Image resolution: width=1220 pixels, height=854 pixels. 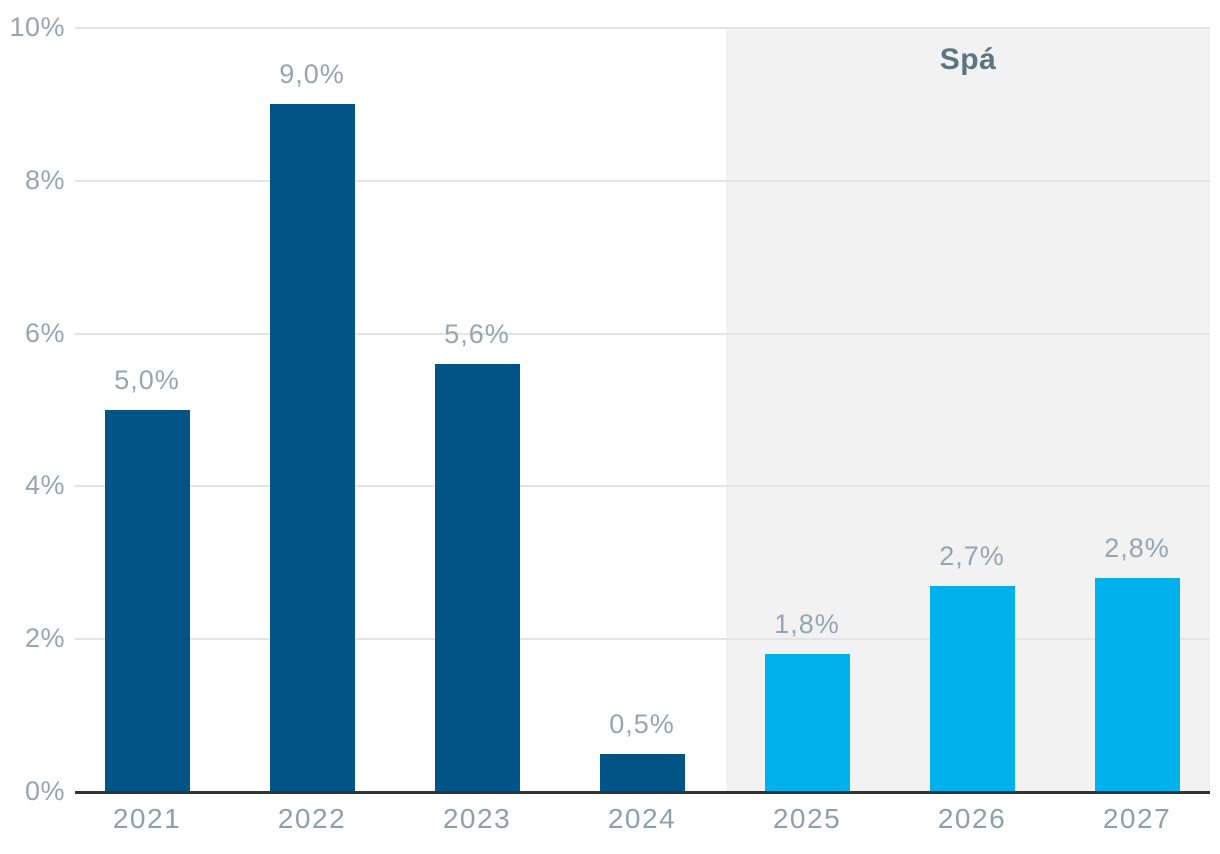 I want to click on y-tick-label: 10%, so click(x=37, y=26).